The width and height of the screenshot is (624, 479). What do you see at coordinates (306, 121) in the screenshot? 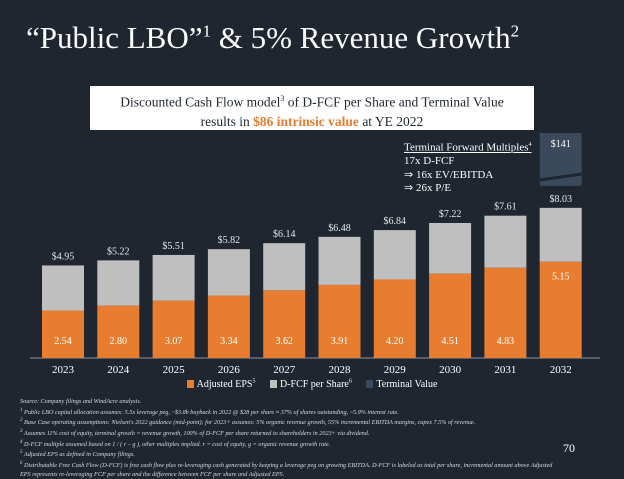
I see `intrinsic-value-highlight: $86 intrinsic value` at bounding box center [306, 121].